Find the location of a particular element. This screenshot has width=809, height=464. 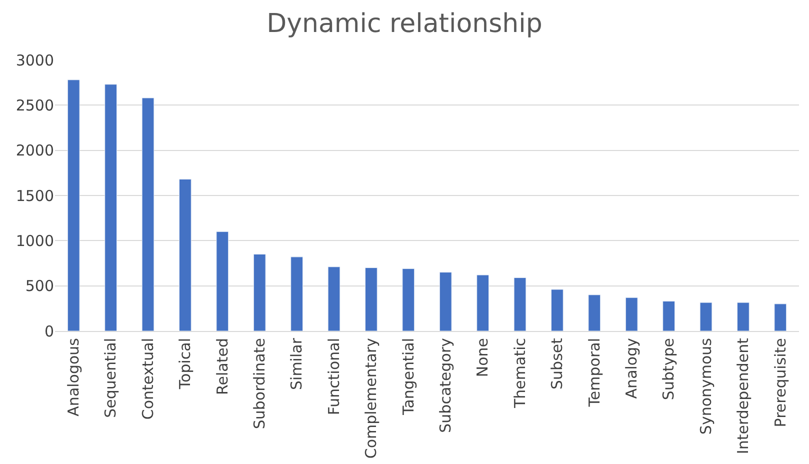

x-tick-label: Interdependent is located at coordinates (743, 396).